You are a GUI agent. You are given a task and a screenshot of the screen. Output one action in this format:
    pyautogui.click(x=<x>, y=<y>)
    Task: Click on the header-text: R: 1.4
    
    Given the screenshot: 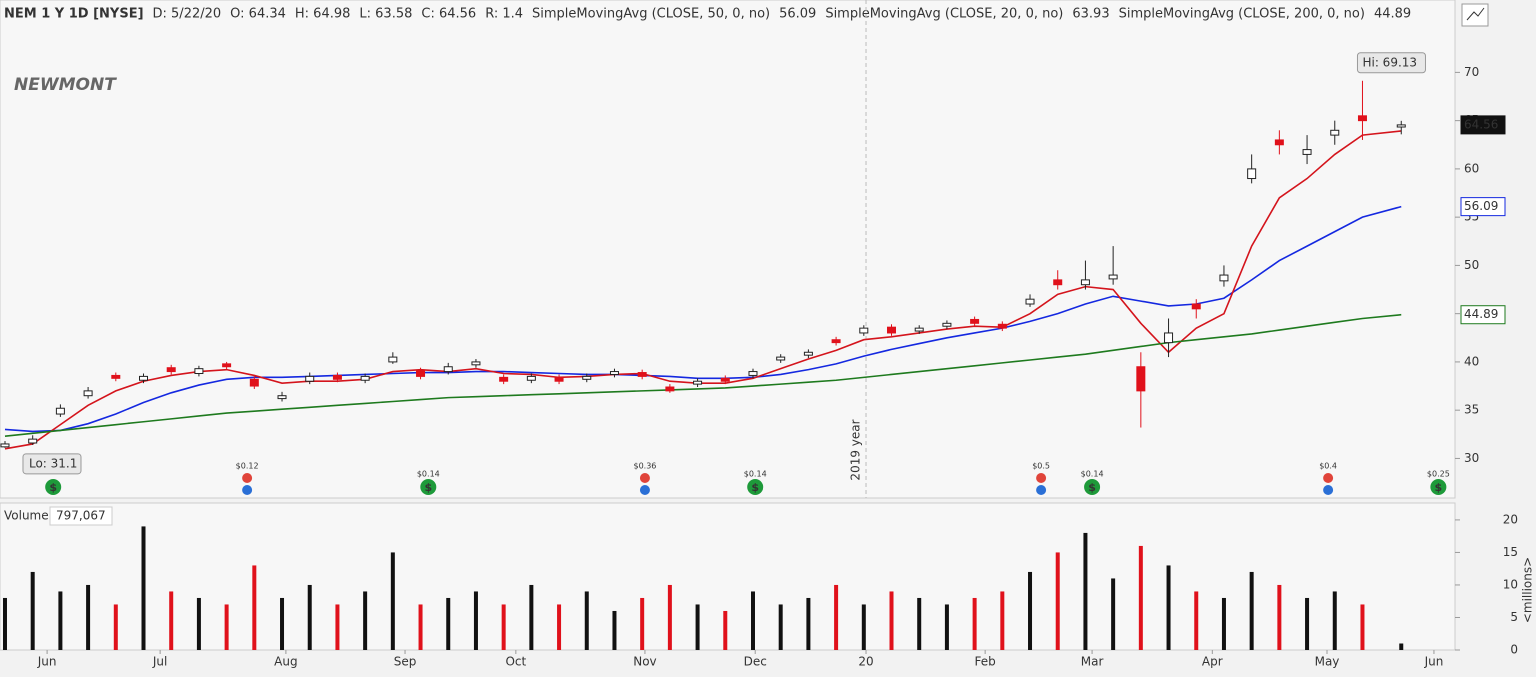 What is the action you would take?
    pyautogui.click(x=504, y=14)
    